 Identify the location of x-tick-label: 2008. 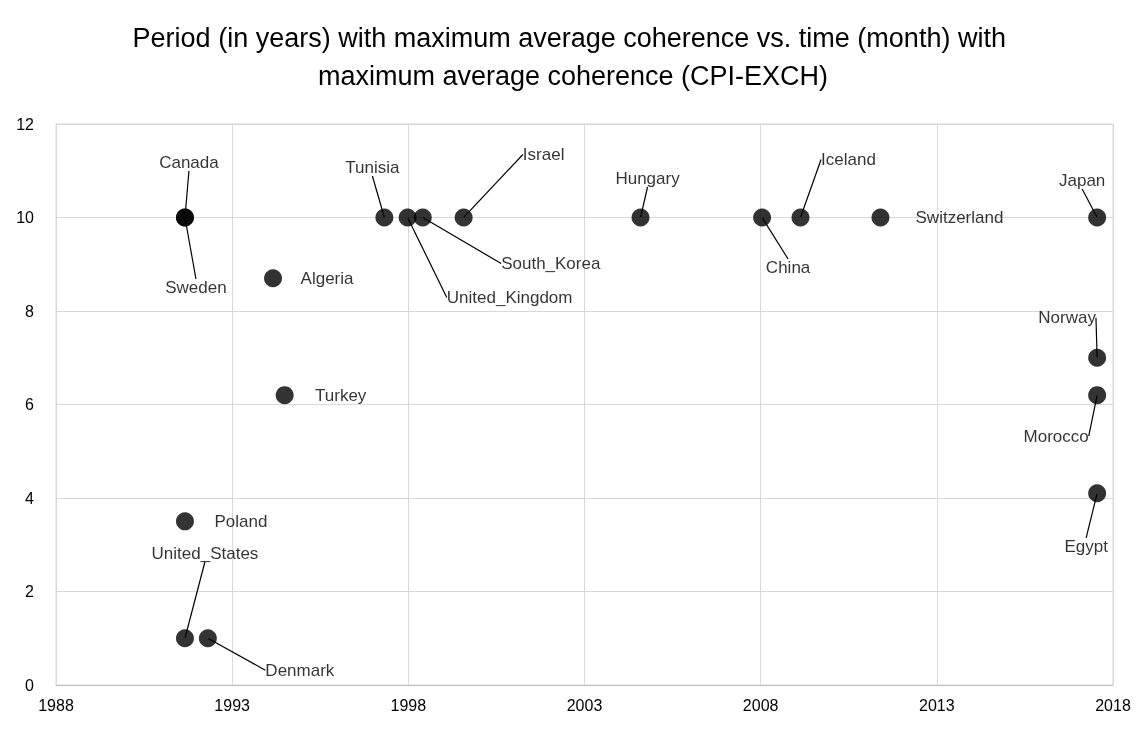
(760, 705).